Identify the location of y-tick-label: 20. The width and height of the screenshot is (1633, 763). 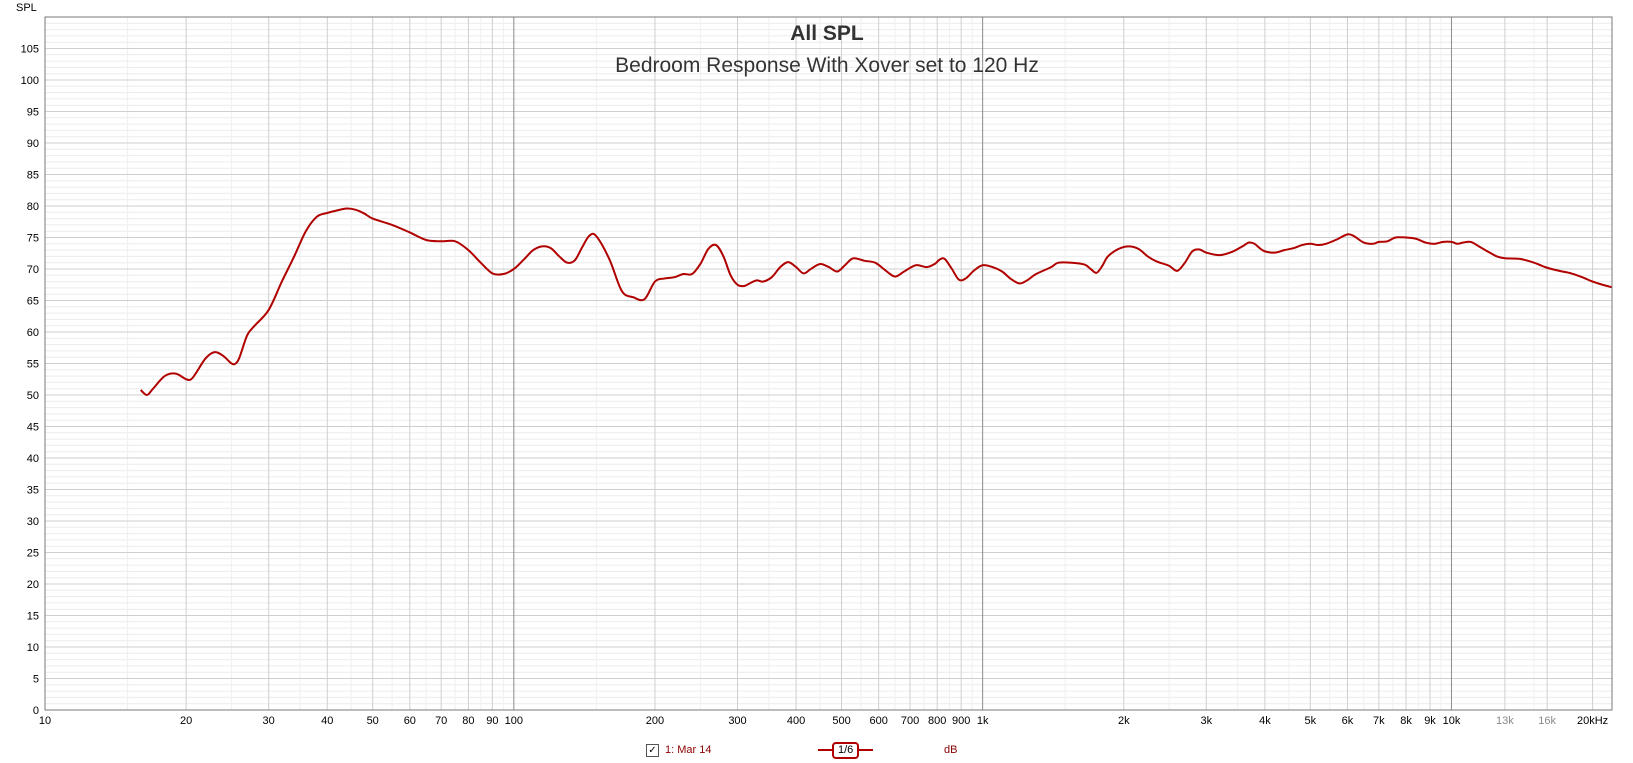
(33, 585).